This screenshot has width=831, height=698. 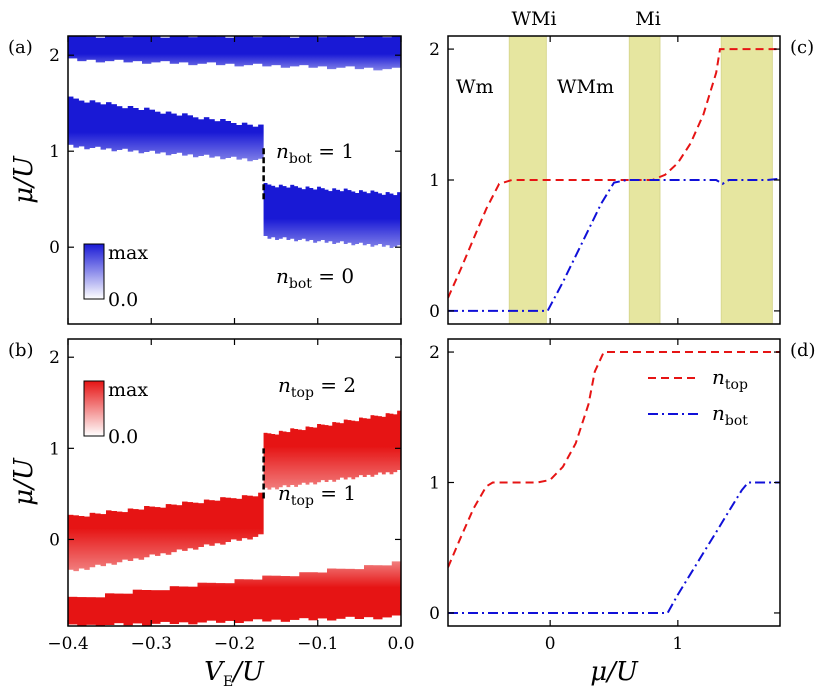 I want to click on ytick-label-d-0: 0, so click(x=434, y=614).